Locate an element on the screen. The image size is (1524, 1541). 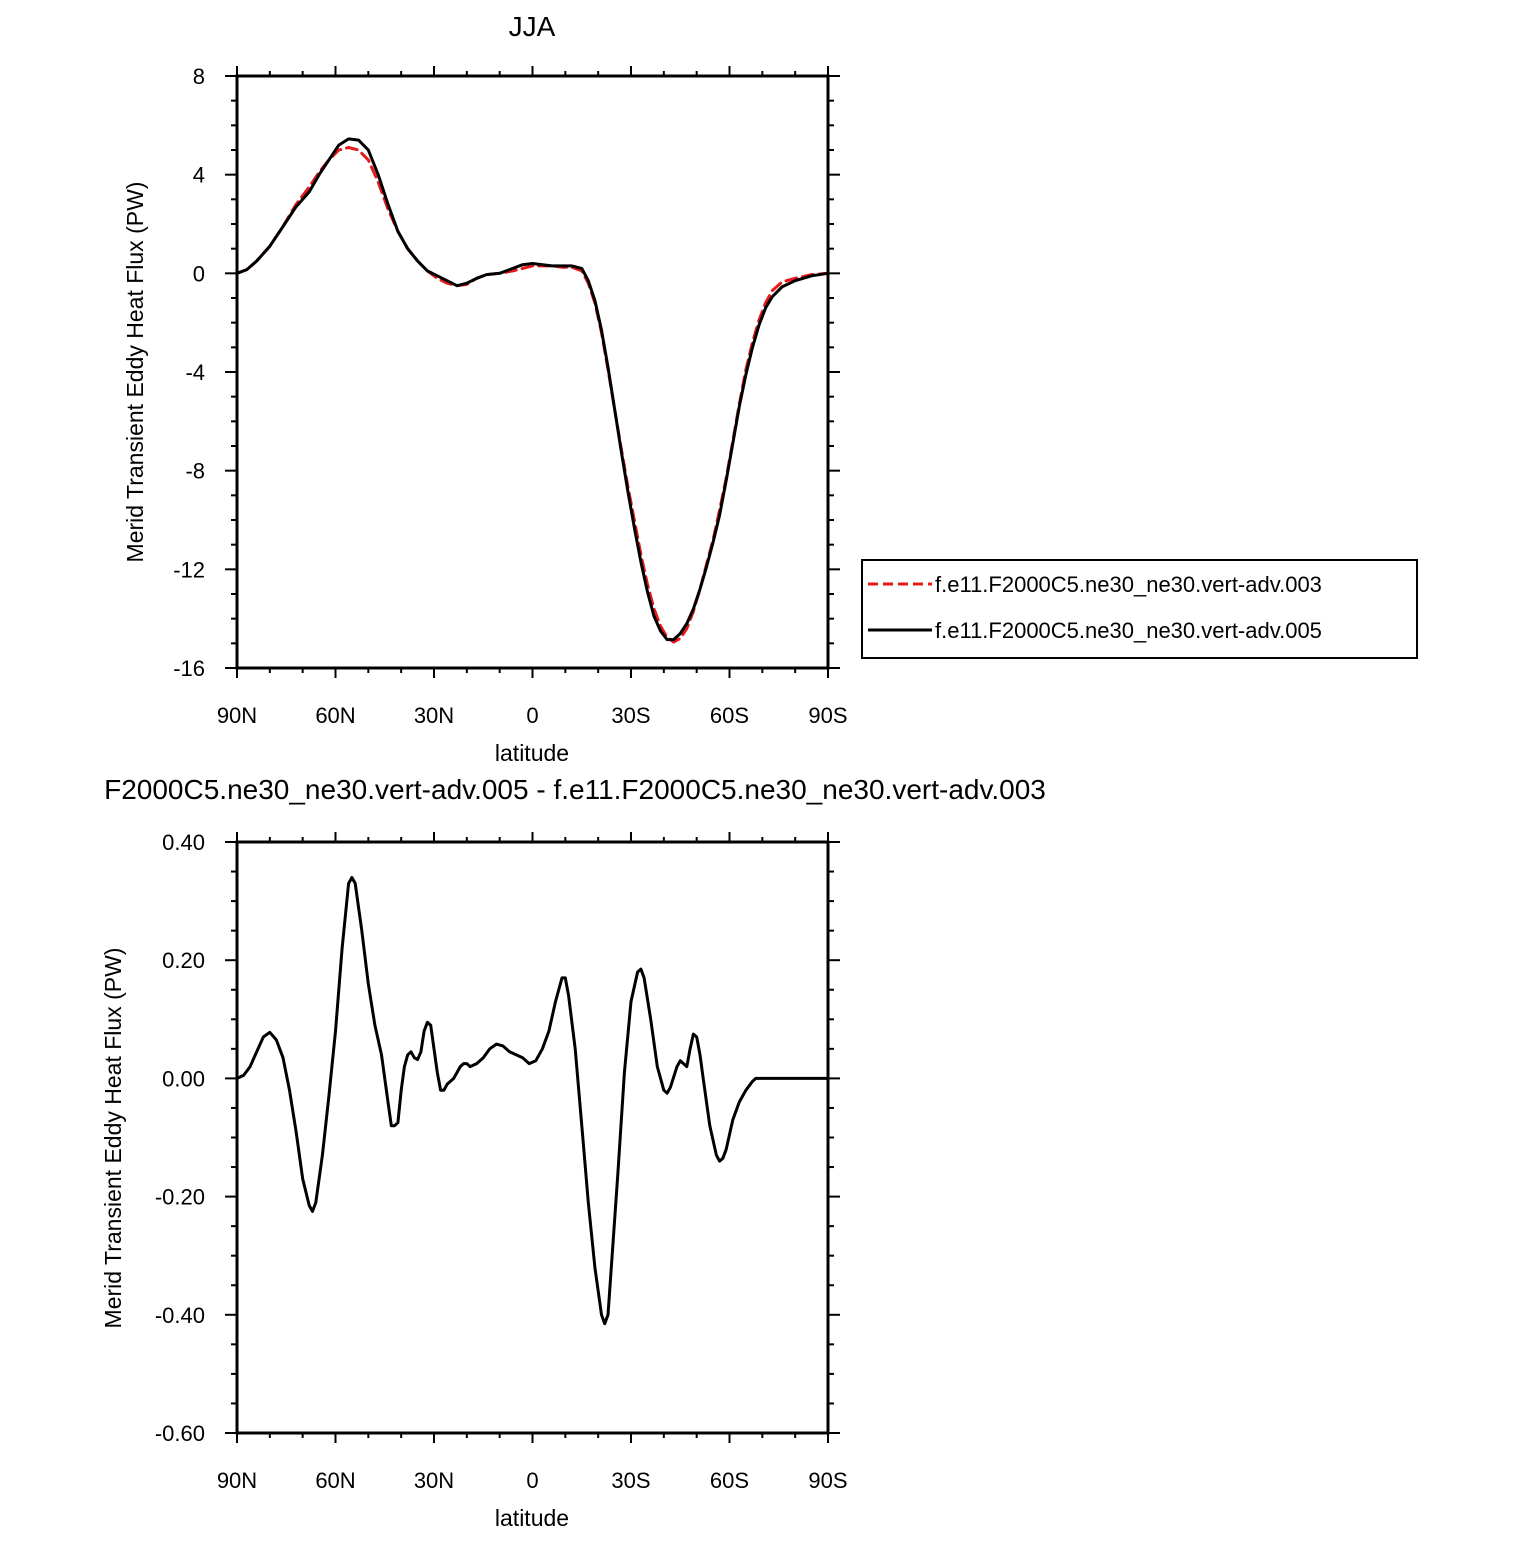
legend-label-003: f.e11.F2000C5.ne30_ne30.vert-adv.003 is located at coordinates (1128, 584).